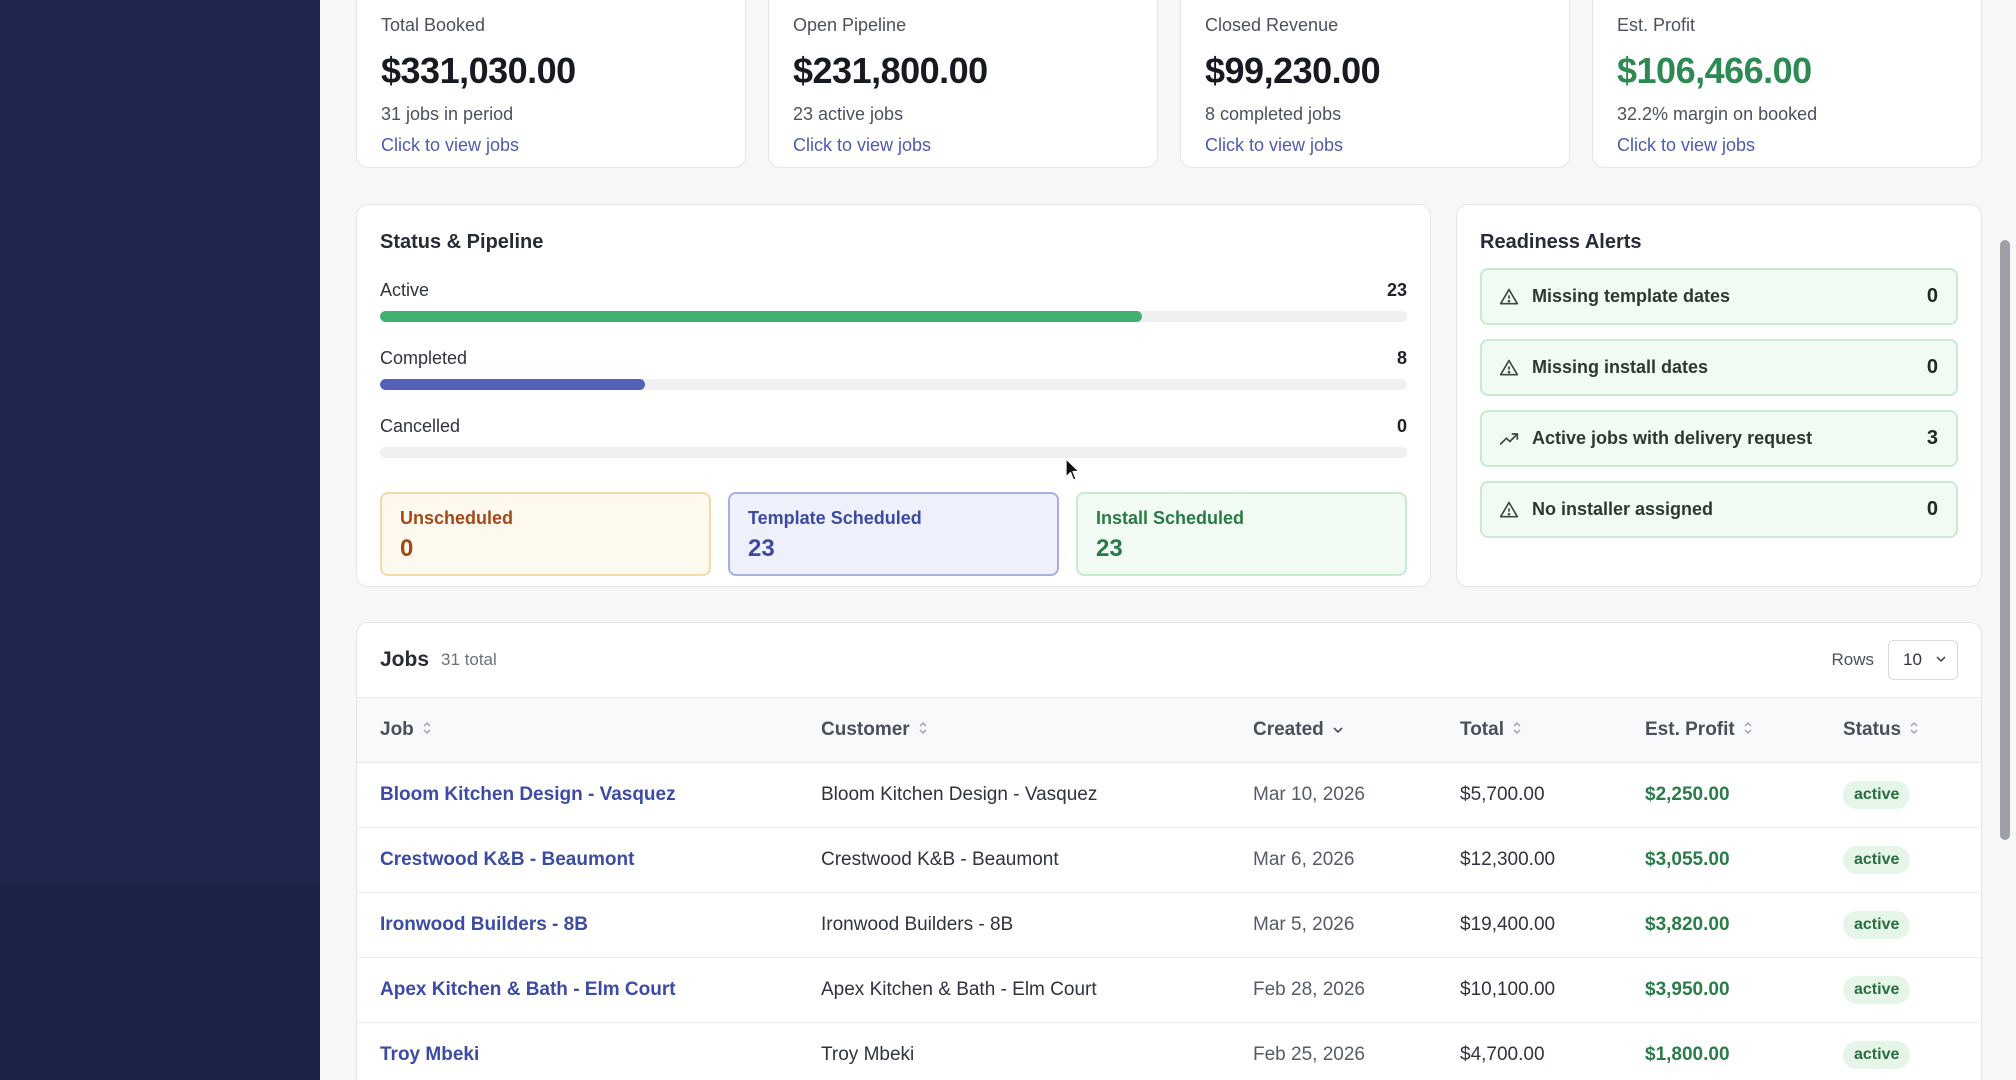 The width and height of the screenshot is (2016, 1080). I want to click on column-header-status: Status, so click(1900, 730).